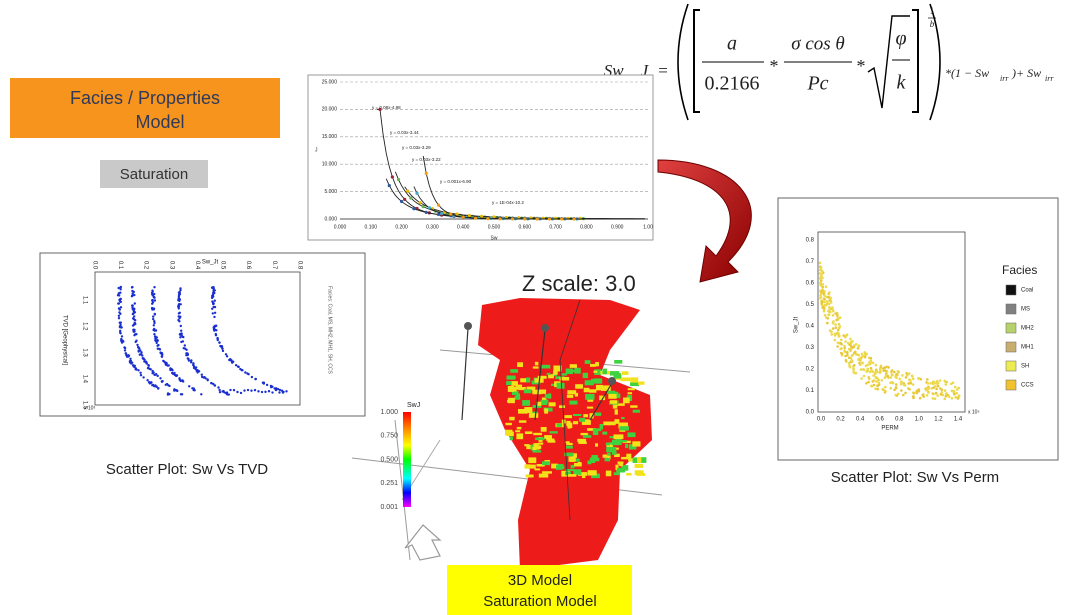  What do you see at coordinates (389, 459) in the screenshot?
I see `colorbar-label: 0.500` at bounding box center [389, 459].